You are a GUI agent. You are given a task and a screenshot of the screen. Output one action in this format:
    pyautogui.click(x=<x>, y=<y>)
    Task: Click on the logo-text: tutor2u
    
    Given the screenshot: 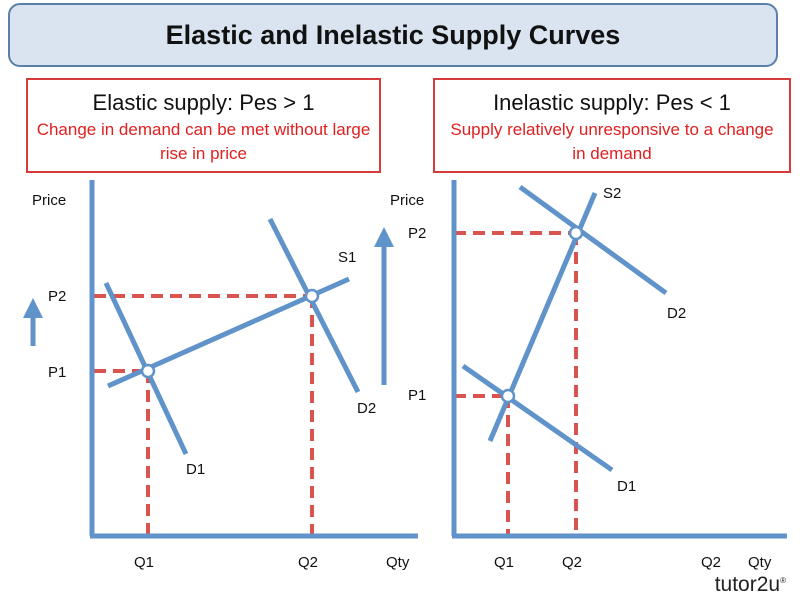 What is the action you would take?
    pyautogui.click(x=747, y=584)
    